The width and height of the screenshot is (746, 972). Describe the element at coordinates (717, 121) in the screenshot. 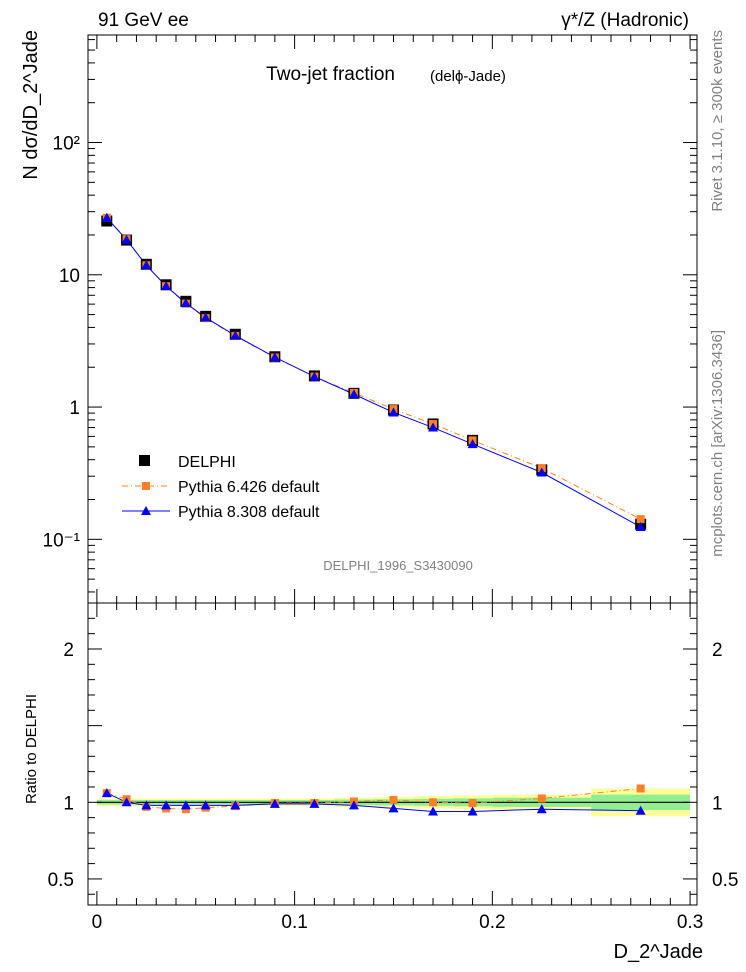

I see `rivet-version-label: Rivet 3.1.10, ≥ 300k events` at that location.